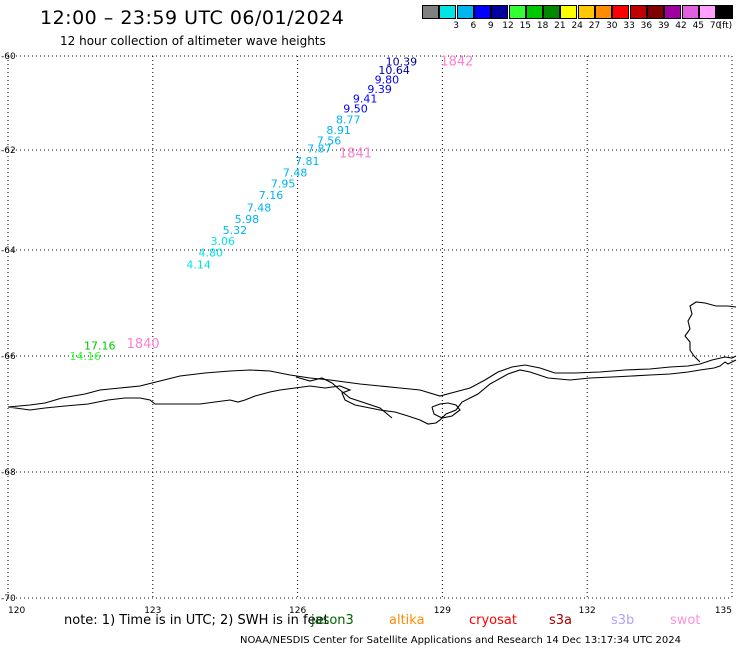 This screenshot has height=650, width=740. What do you see at coordinates (355, 154) in the screenshot?
I see `track-id-label: 1841` at bounding box center [355, 154].